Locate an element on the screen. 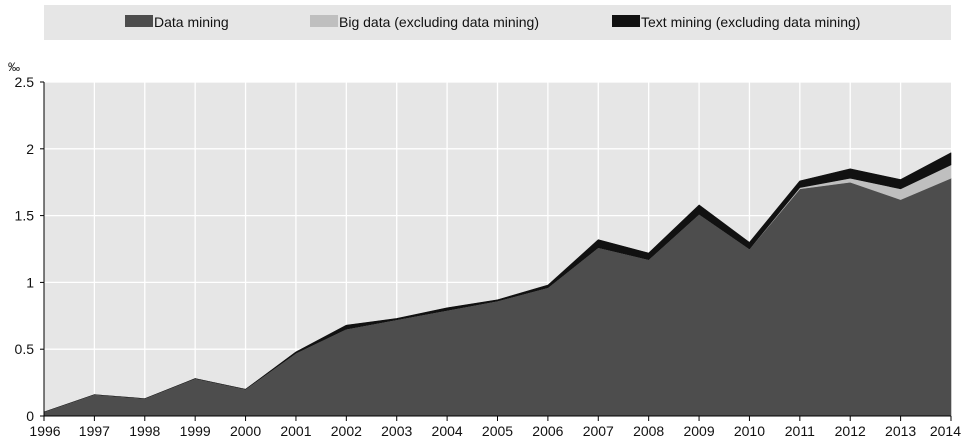  y-tick-label: 2 is located at coordinates (30, 149).